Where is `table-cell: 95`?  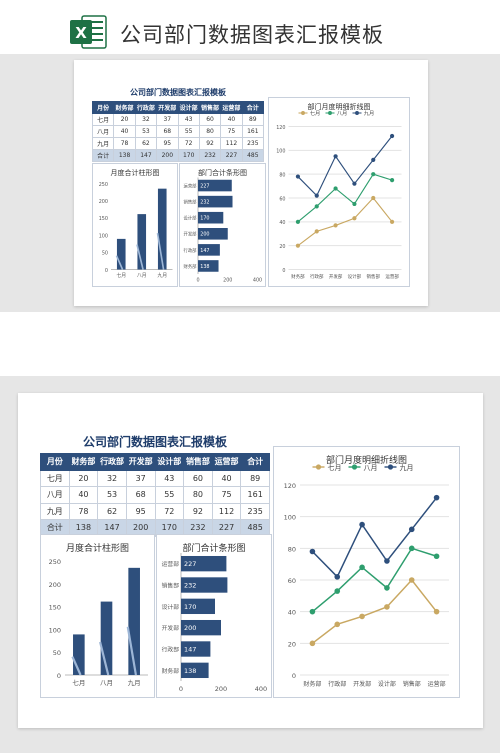 table-cell: 95 is located at coordinates (140, 511).